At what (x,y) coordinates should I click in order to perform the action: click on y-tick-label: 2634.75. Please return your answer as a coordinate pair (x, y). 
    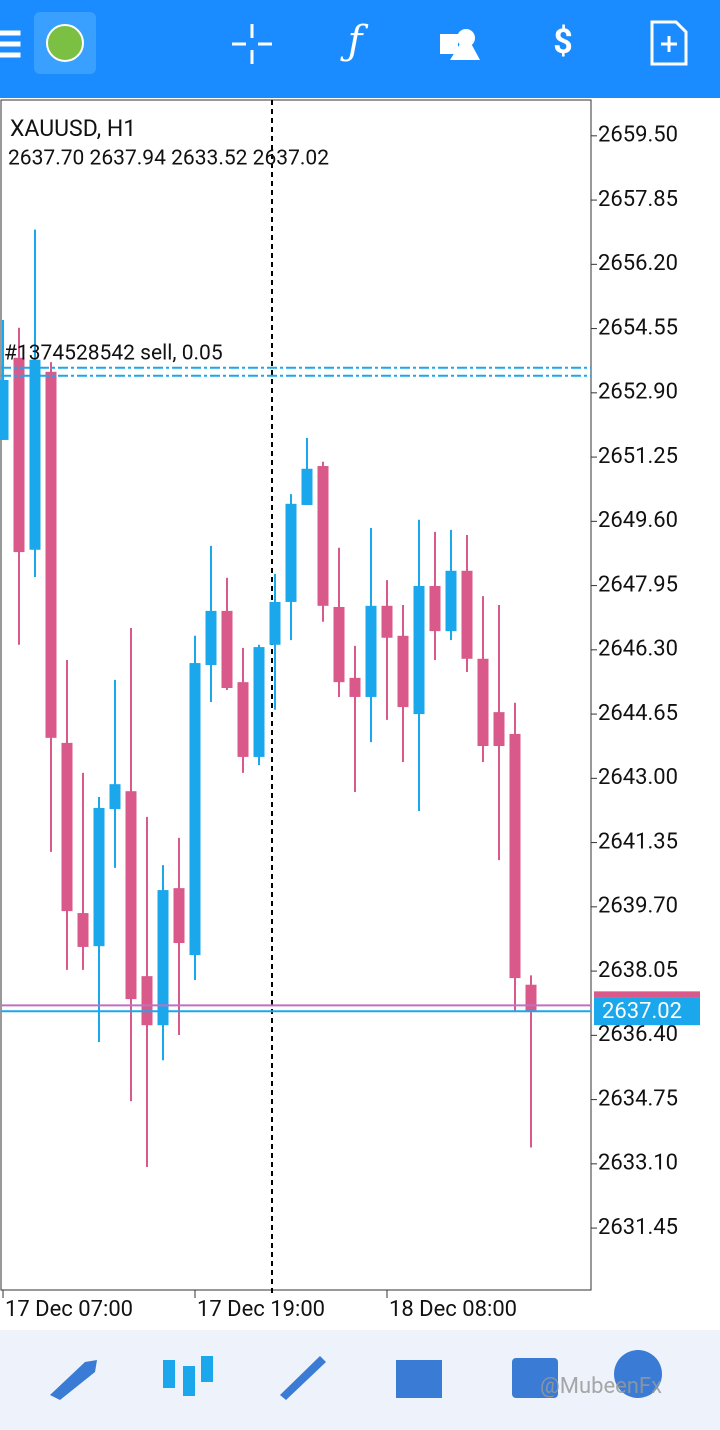
    Looking at the image, I should click on (638, 1098).